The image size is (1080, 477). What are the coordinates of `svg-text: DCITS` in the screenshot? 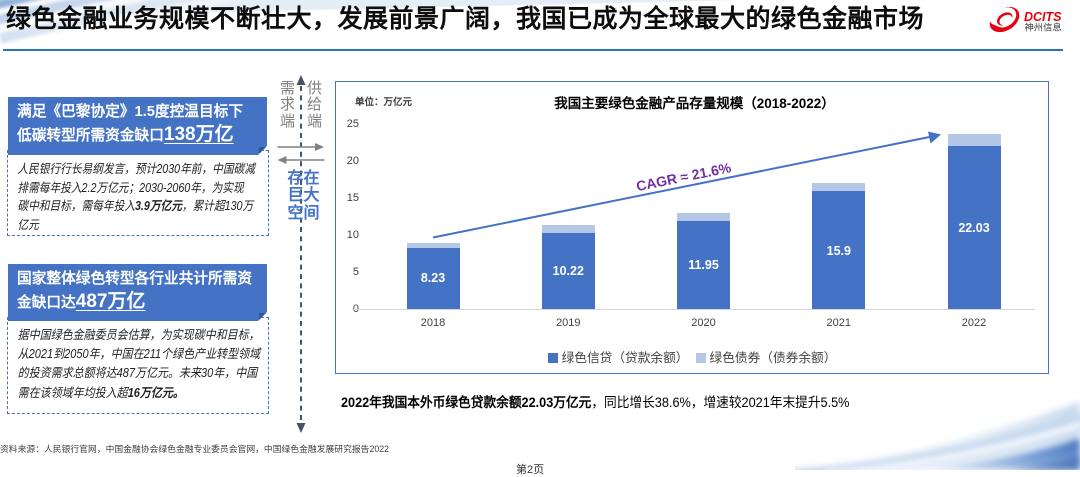 It's located at (1043, 17).